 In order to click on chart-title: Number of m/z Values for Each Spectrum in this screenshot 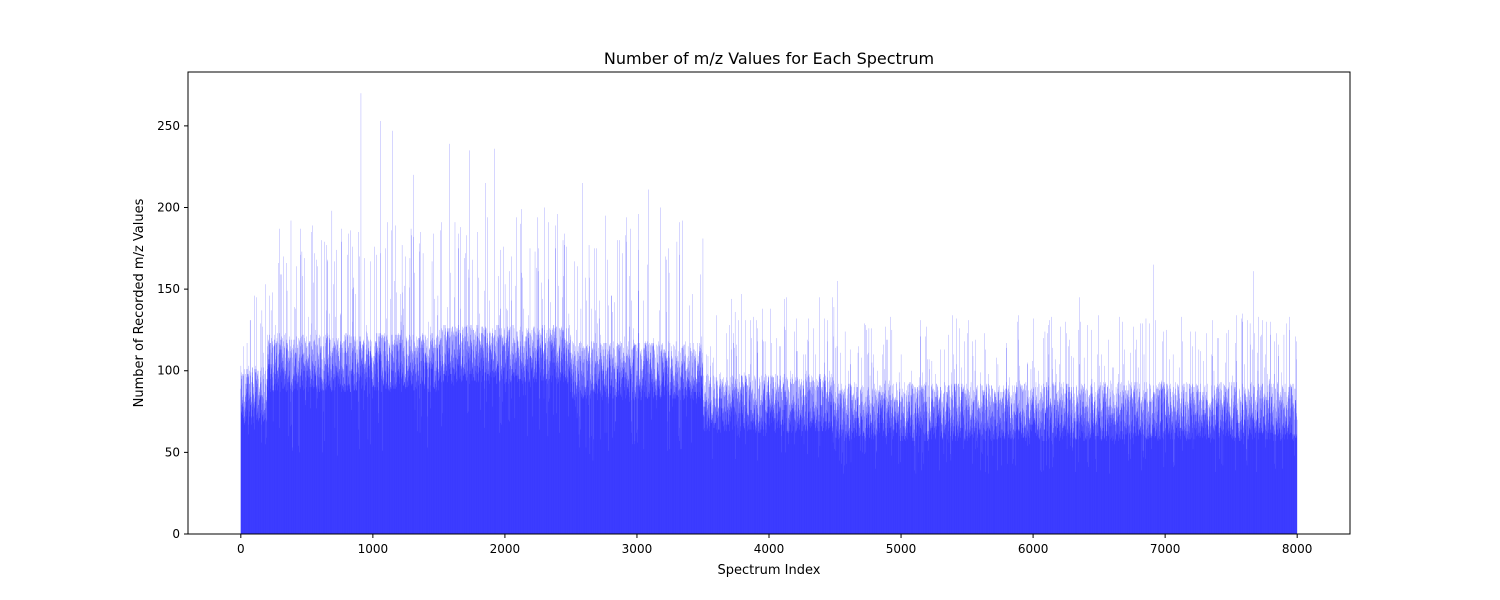, I will do `click(769, 58)`.